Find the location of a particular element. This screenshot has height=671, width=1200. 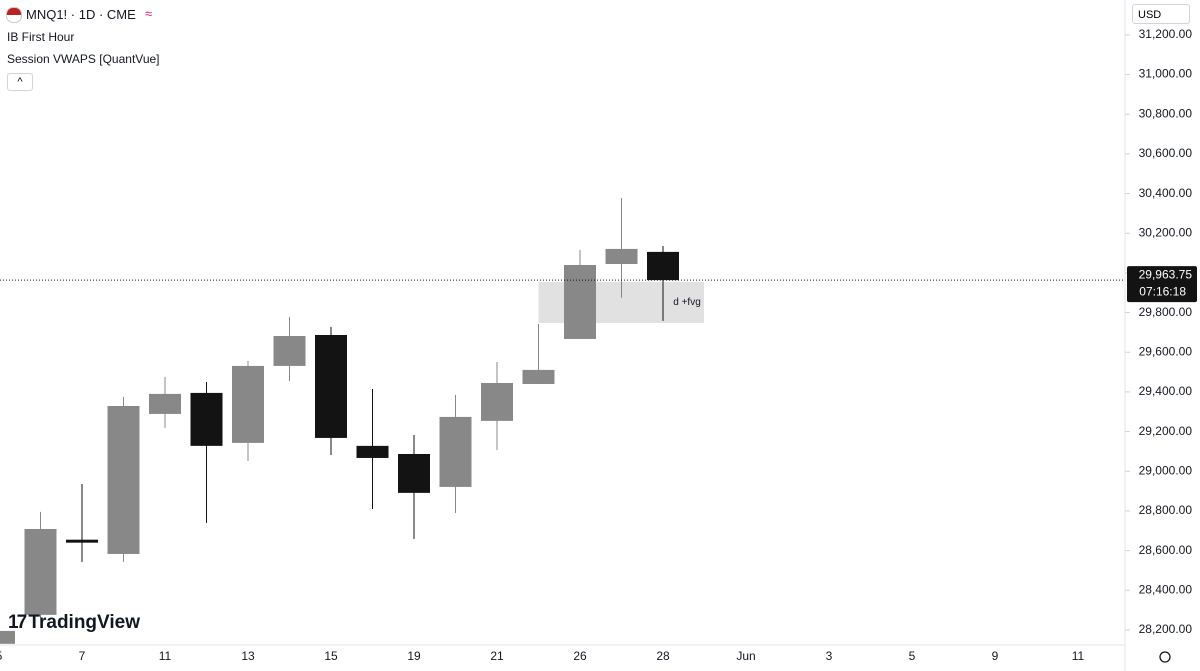

y-tick-label: 29,200.00 is located at coordinates (1166, 431).